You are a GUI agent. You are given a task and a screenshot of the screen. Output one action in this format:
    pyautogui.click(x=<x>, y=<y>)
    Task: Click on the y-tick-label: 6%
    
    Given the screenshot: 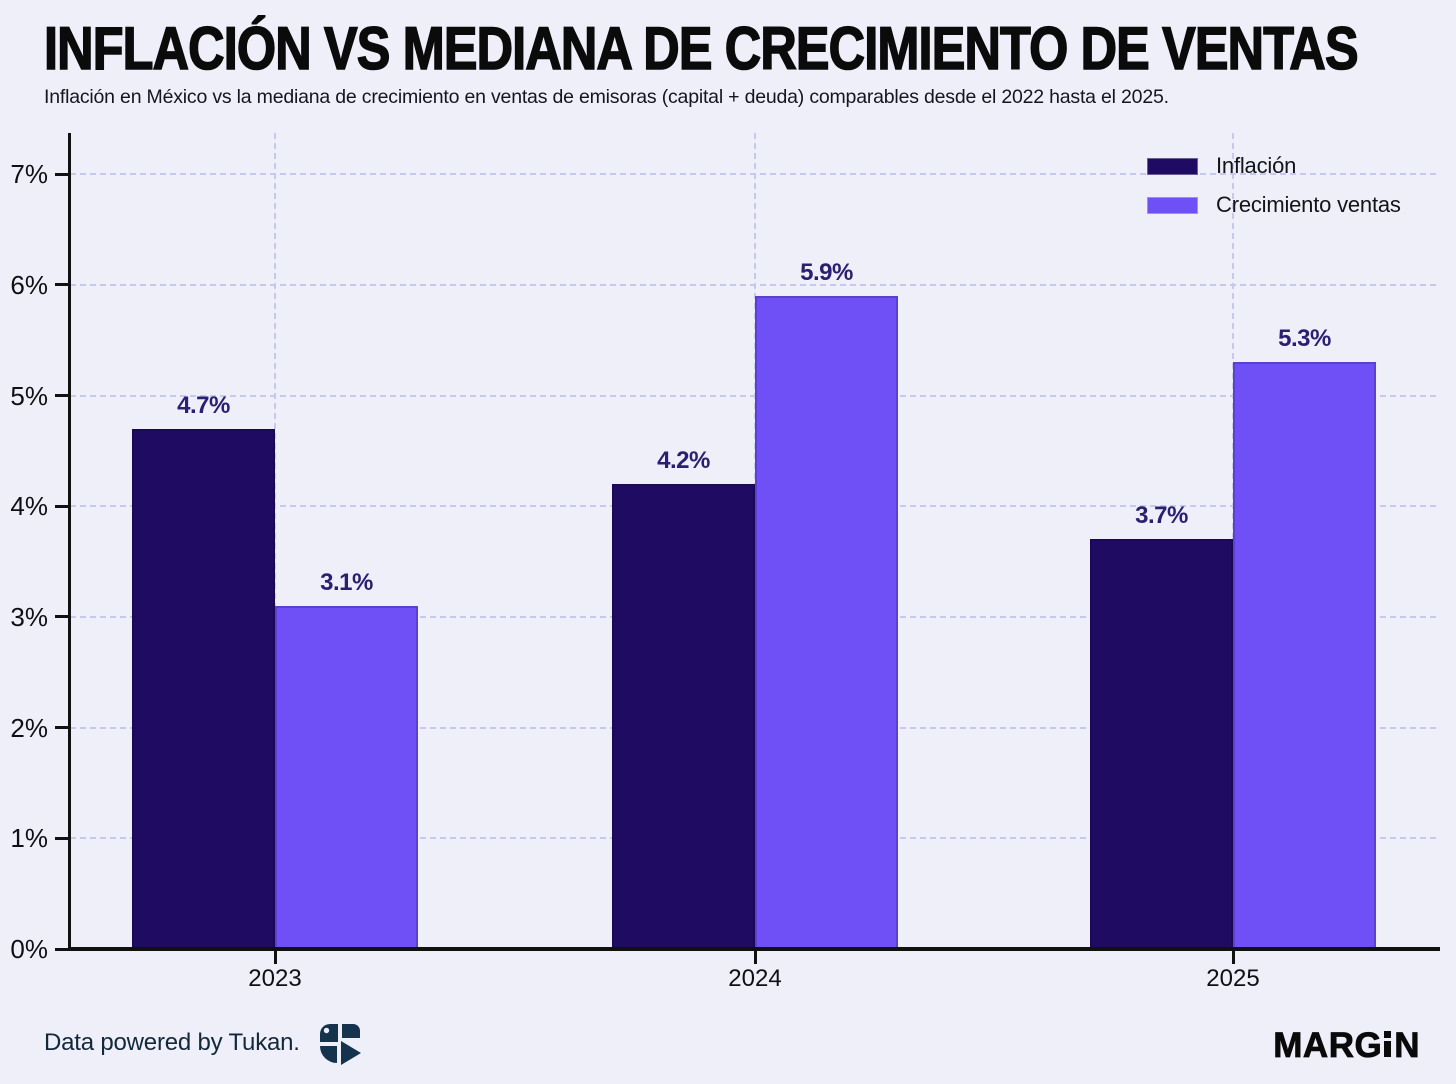 What is the action you would take?
    pyautogui.click(x=29, y=284)
    